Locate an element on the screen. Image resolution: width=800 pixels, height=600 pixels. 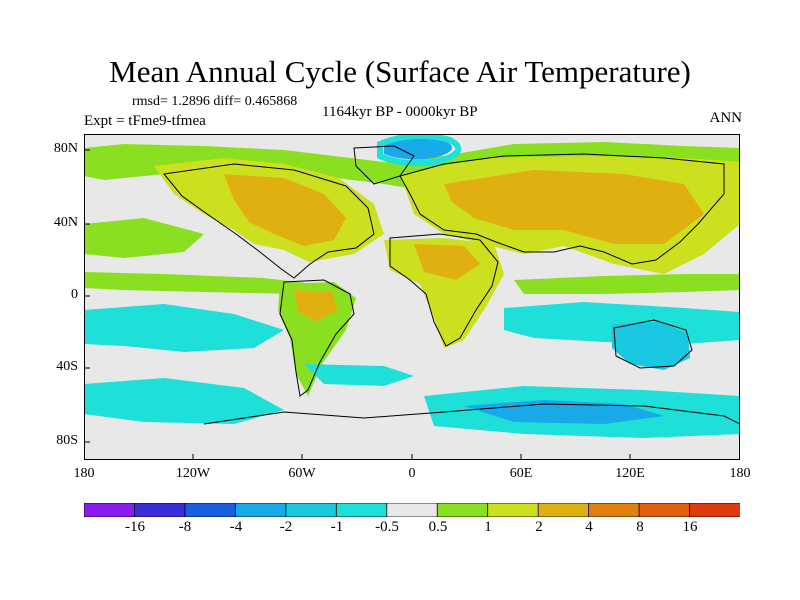
colorbar-label: -2 is located at coordinates (286, 527).